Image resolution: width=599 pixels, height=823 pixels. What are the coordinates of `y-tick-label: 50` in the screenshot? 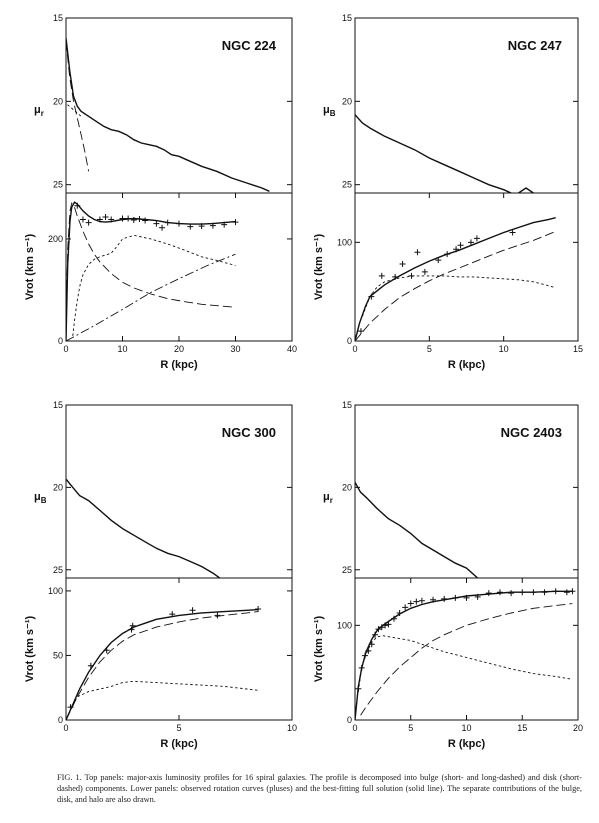 It's located at (58, 655).